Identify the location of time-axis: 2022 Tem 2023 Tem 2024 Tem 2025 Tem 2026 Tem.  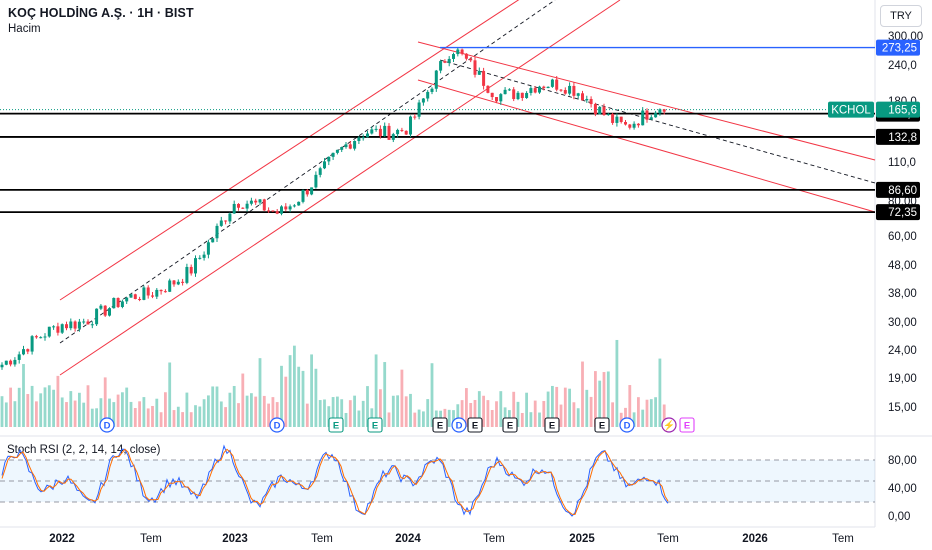
(451, 539).